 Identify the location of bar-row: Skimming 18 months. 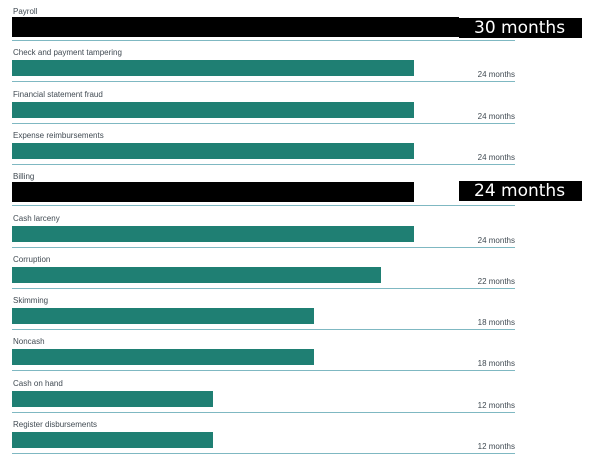
(297, 317).